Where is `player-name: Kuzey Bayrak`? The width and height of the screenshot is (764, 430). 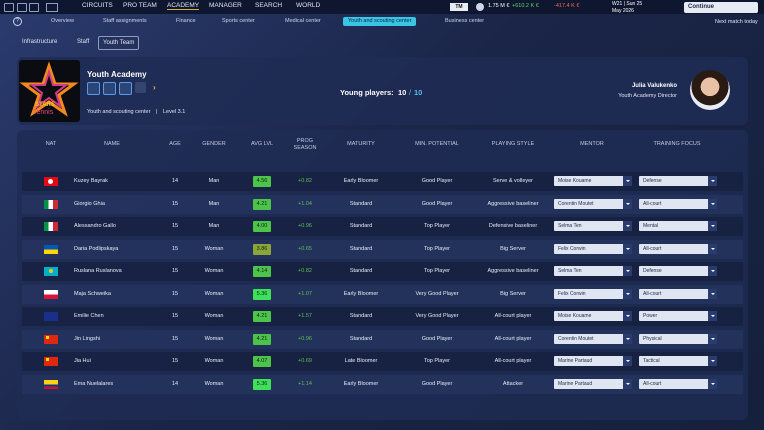 player-name: Kuzey Bayrak is located at coordinates (91, 181).